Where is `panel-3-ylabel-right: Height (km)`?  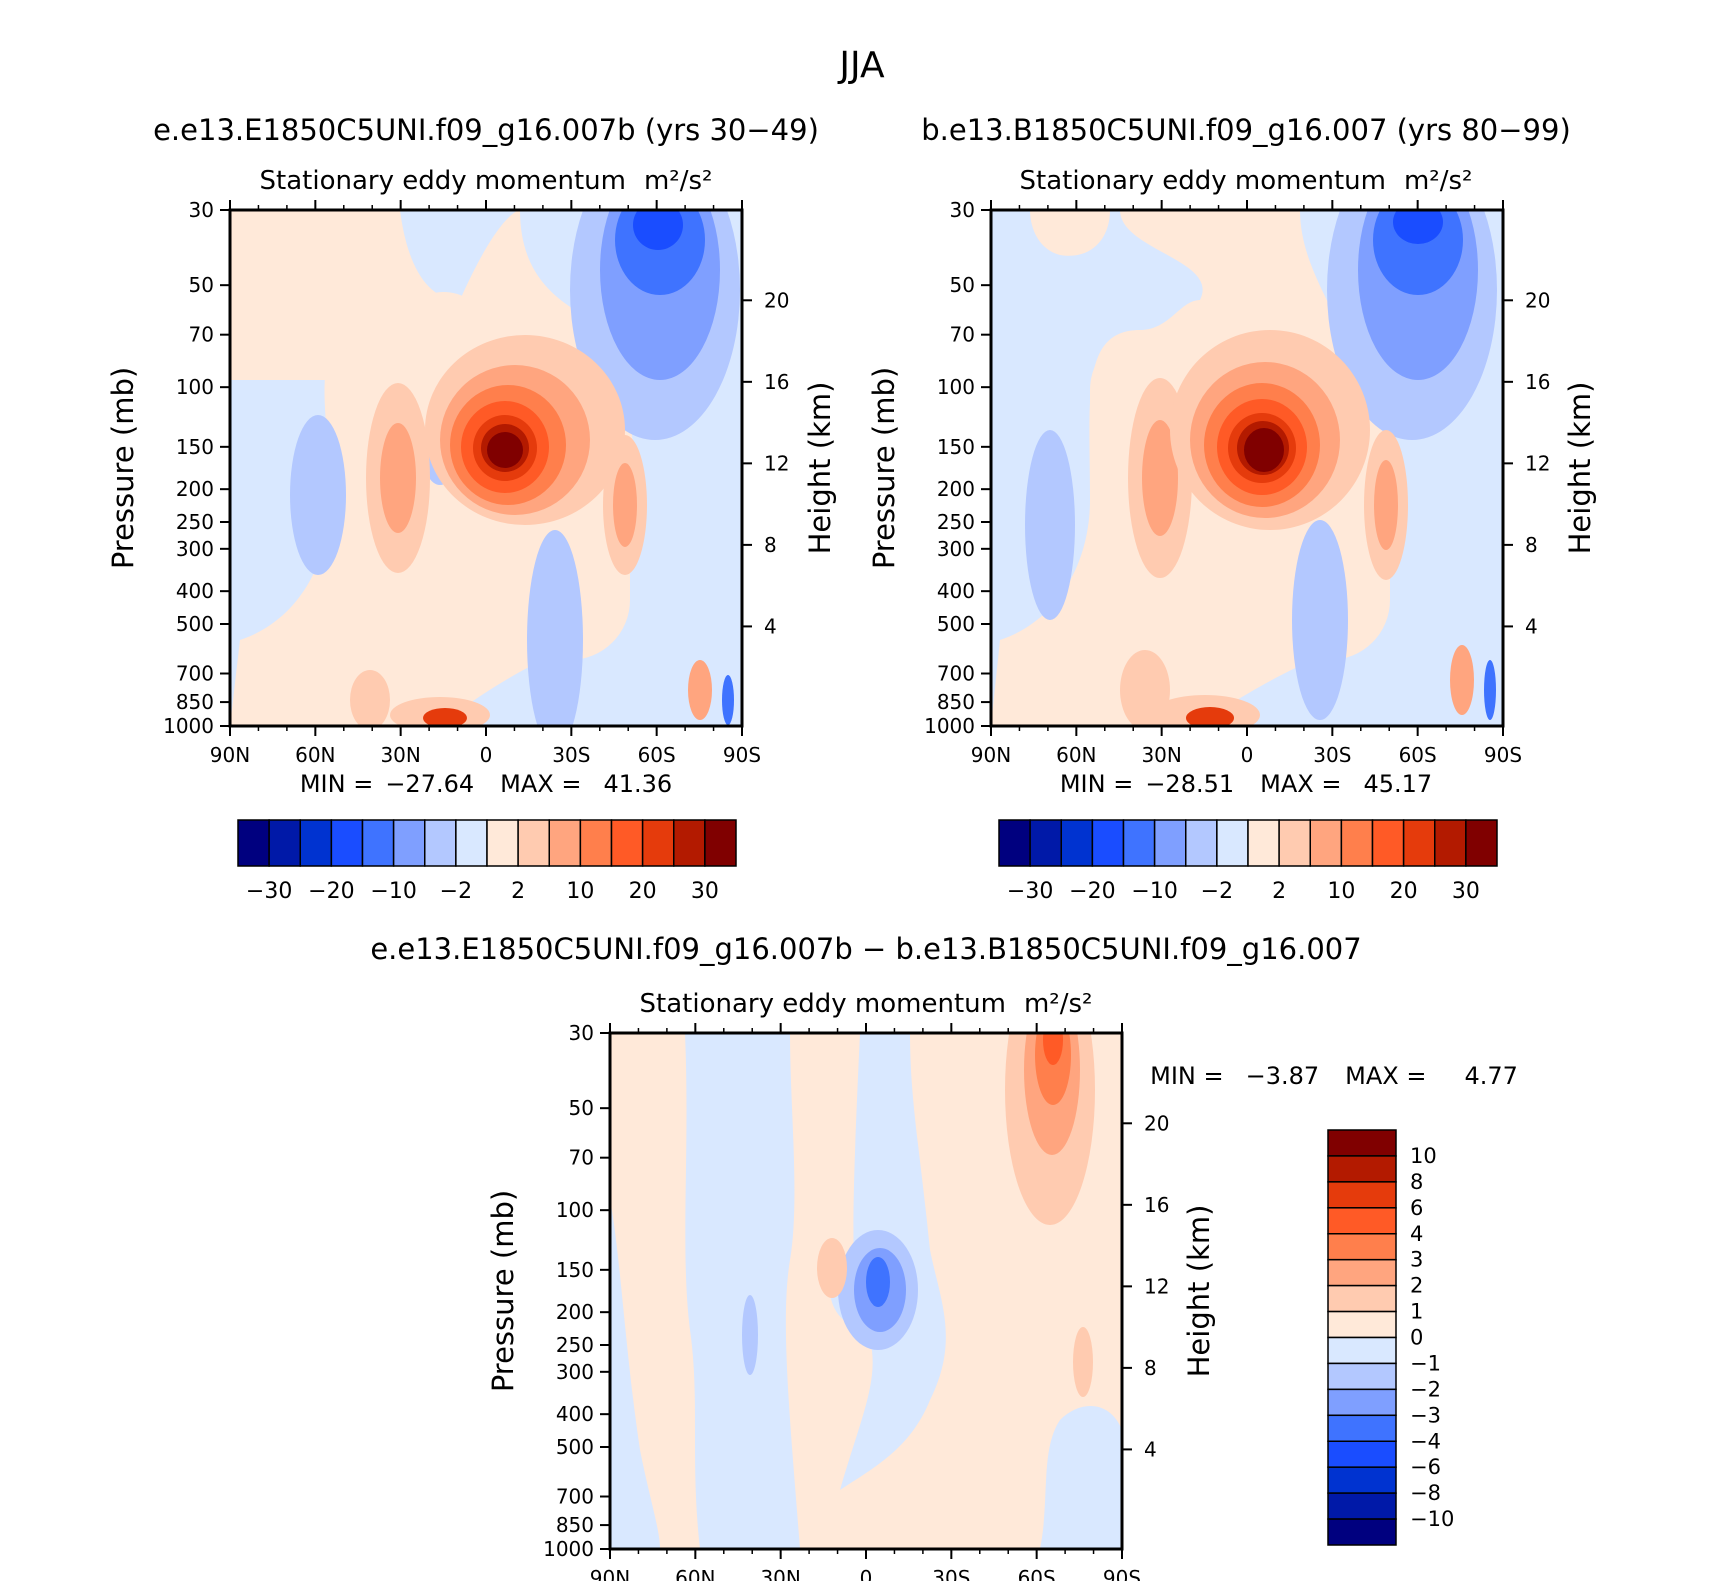
panel-3-ylabel-right: Height (km) is located at coordinates (1199, 1291).